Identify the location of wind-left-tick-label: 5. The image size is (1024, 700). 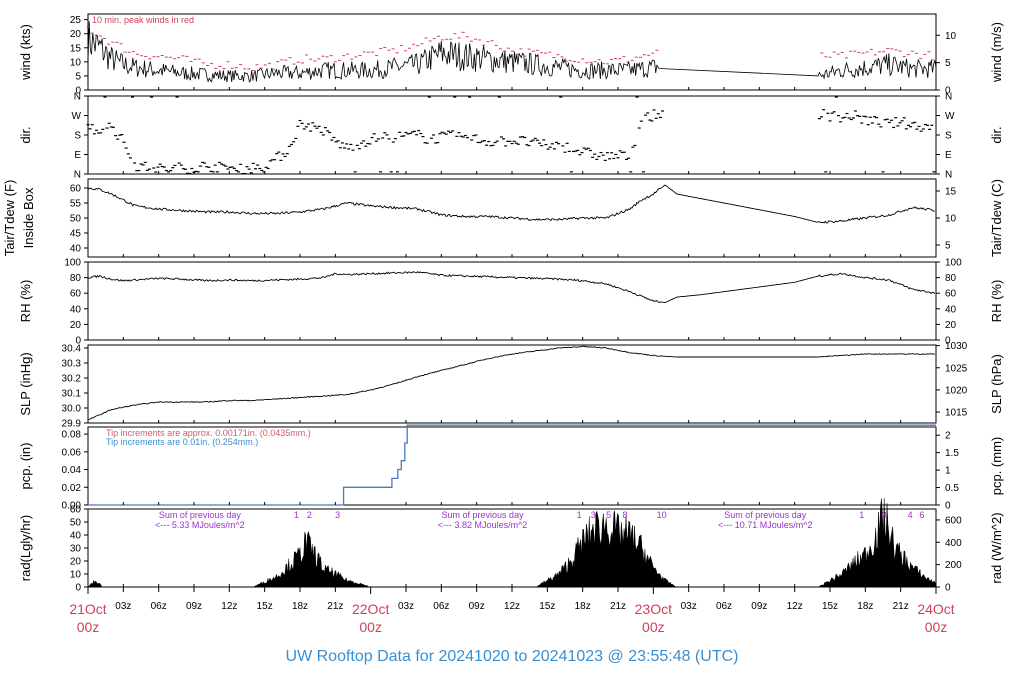
(78, 76).